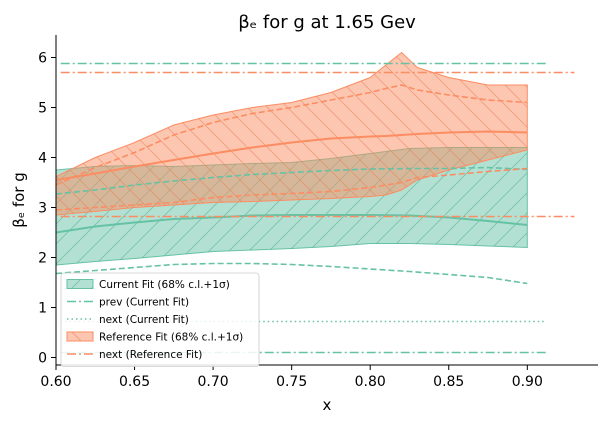 This screenshot has width=608, height=422. What do you see at coordinates (144, 302) in the screenshot?
I see `legend-label: prev (Current Fit)` at bounding box center [144, 302].